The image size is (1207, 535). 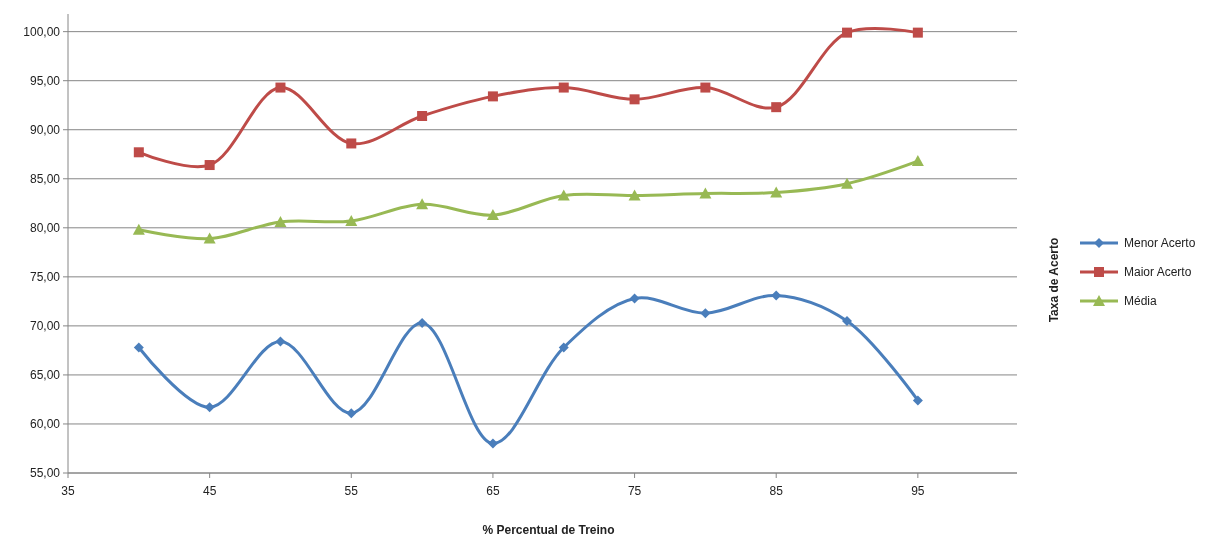 What do you see at coordinates (1141, 301) in the screenshot?
I see `legend-label: Média` at bounding box center [1141, 301].